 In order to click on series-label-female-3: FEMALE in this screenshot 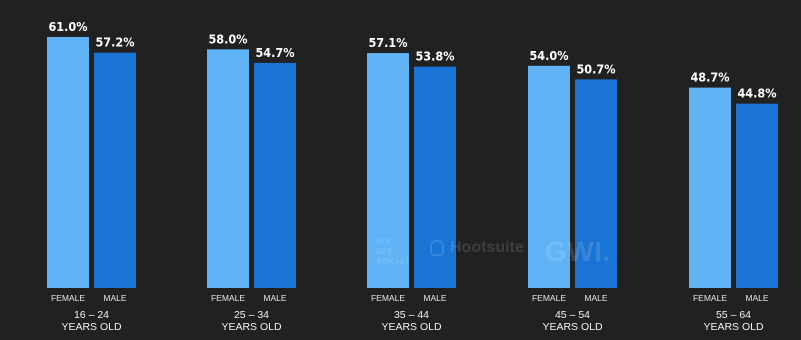, I will do `click(388, 298)`.